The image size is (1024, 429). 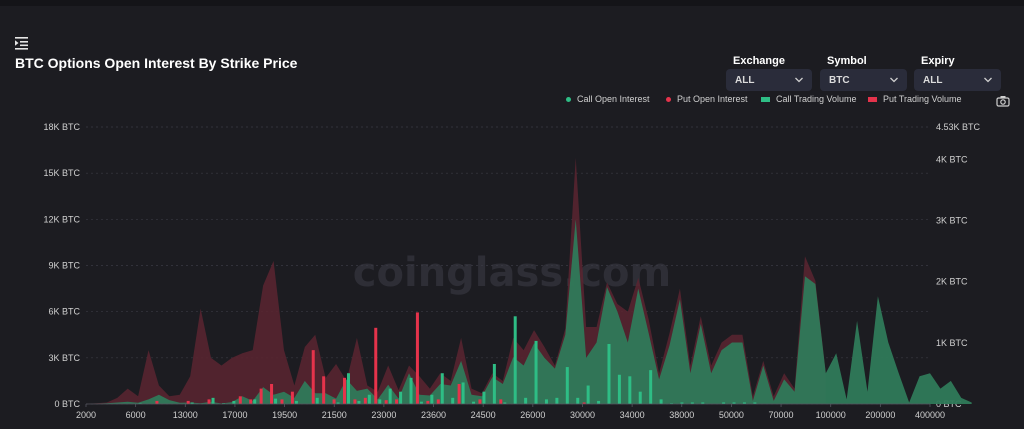 I want to click on y-left-tick-label: 15K BTC, so click(x=61, y=173).